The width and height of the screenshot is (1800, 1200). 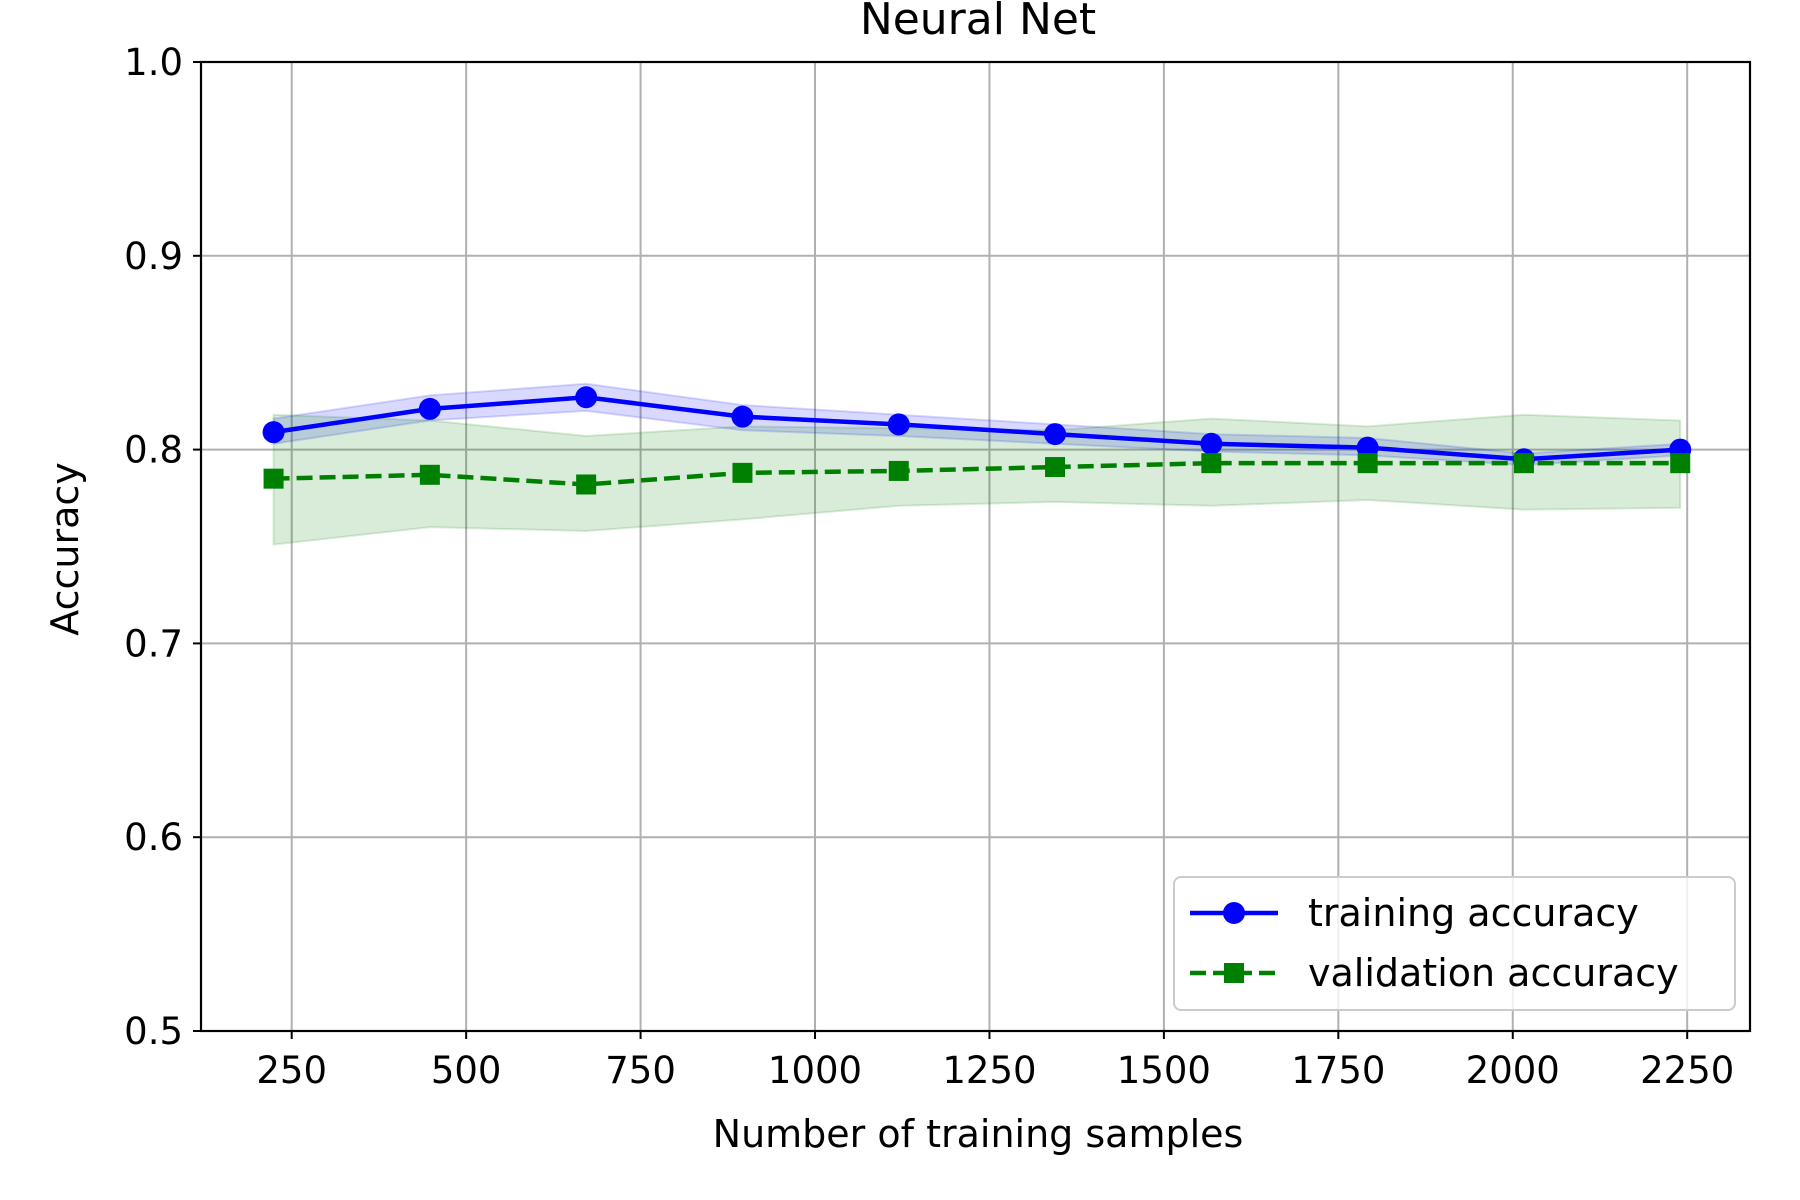 I want to click on y-axis-label: Accuracy, so click(x=65, y=549).